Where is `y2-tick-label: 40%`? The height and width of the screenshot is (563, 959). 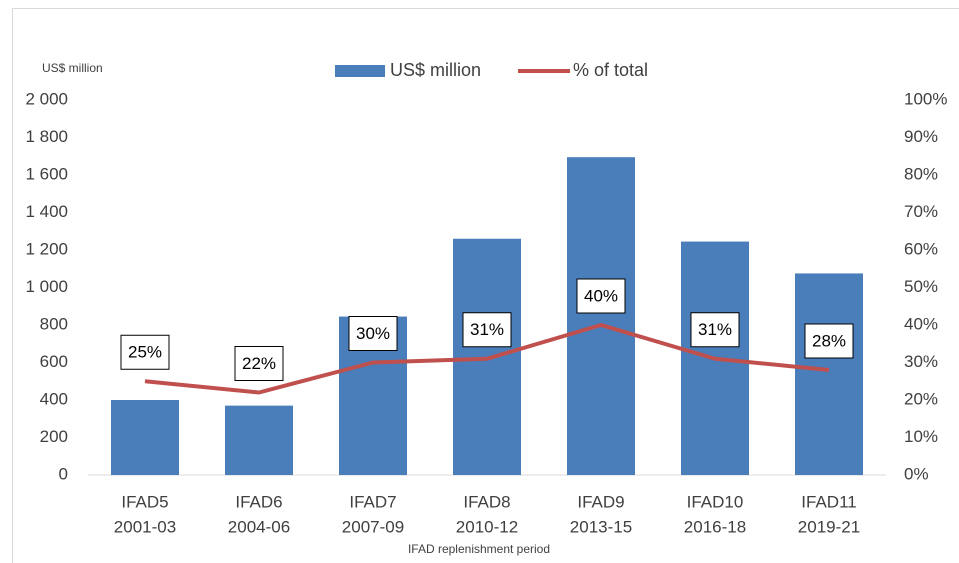 y2-tick-label: 40% is located at coordinates (921, 323).